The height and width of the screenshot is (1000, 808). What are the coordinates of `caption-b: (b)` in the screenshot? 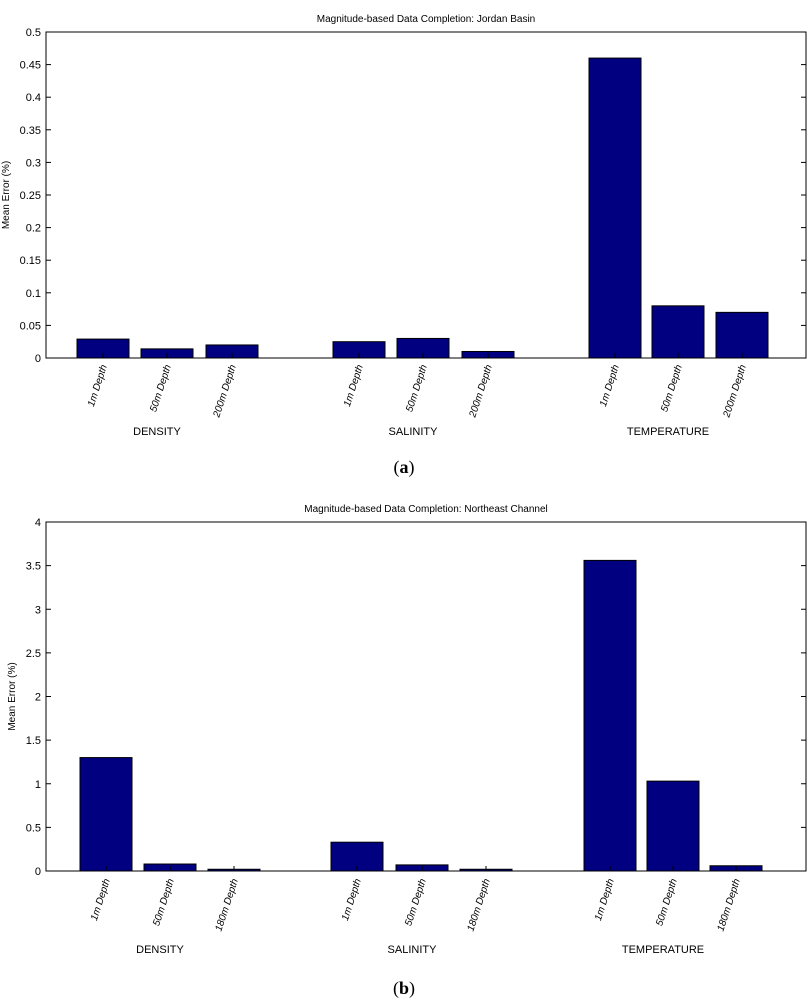 It's located at (404, 988).